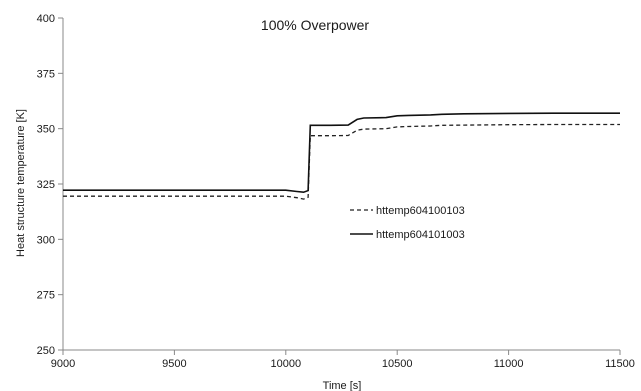 The height and width of the screenshot is (391, 641). I want to click on x-tick-label: 10500, so click(397, 364).